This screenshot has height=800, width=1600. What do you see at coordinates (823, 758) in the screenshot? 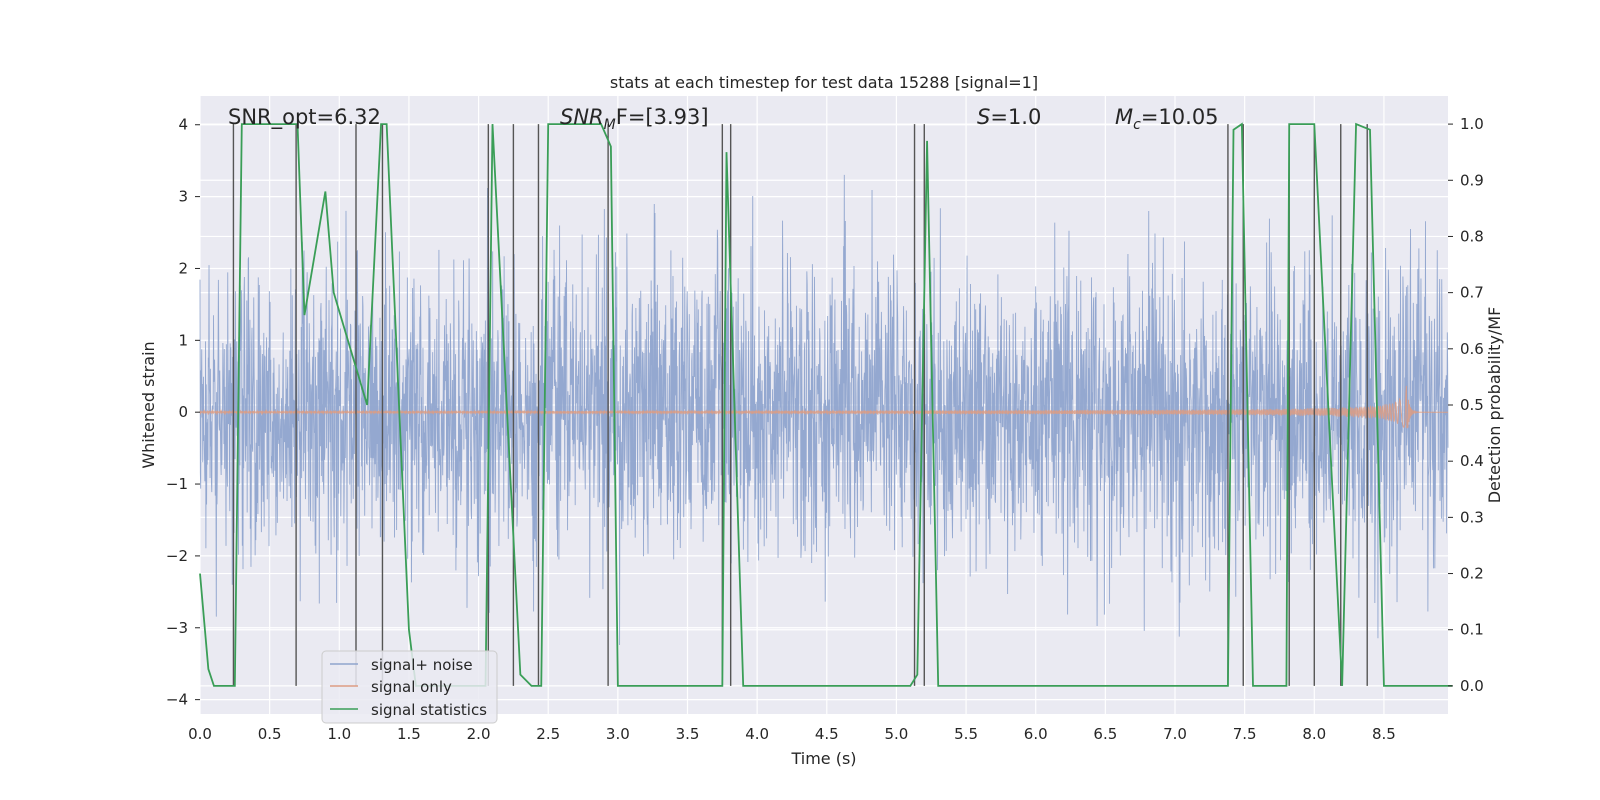
I see `x-axis-label: Time (s)` at bounding box center [823, 758].